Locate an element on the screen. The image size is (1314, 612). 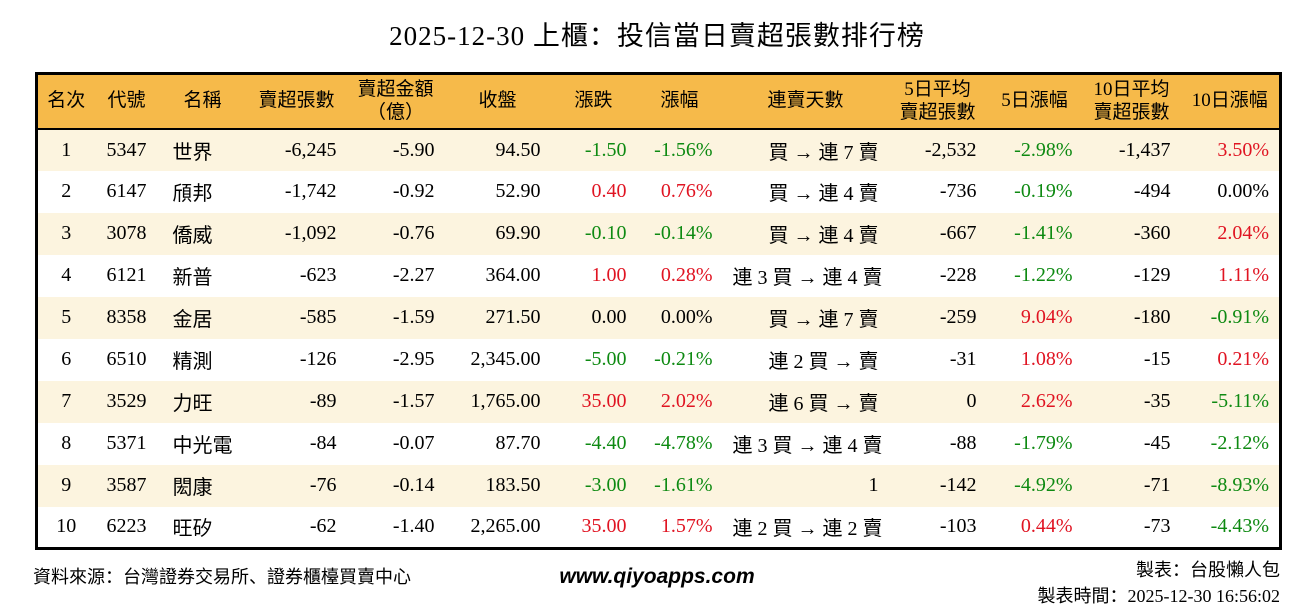
cell-avg10: -71 is located at coordinates (1157, 485).